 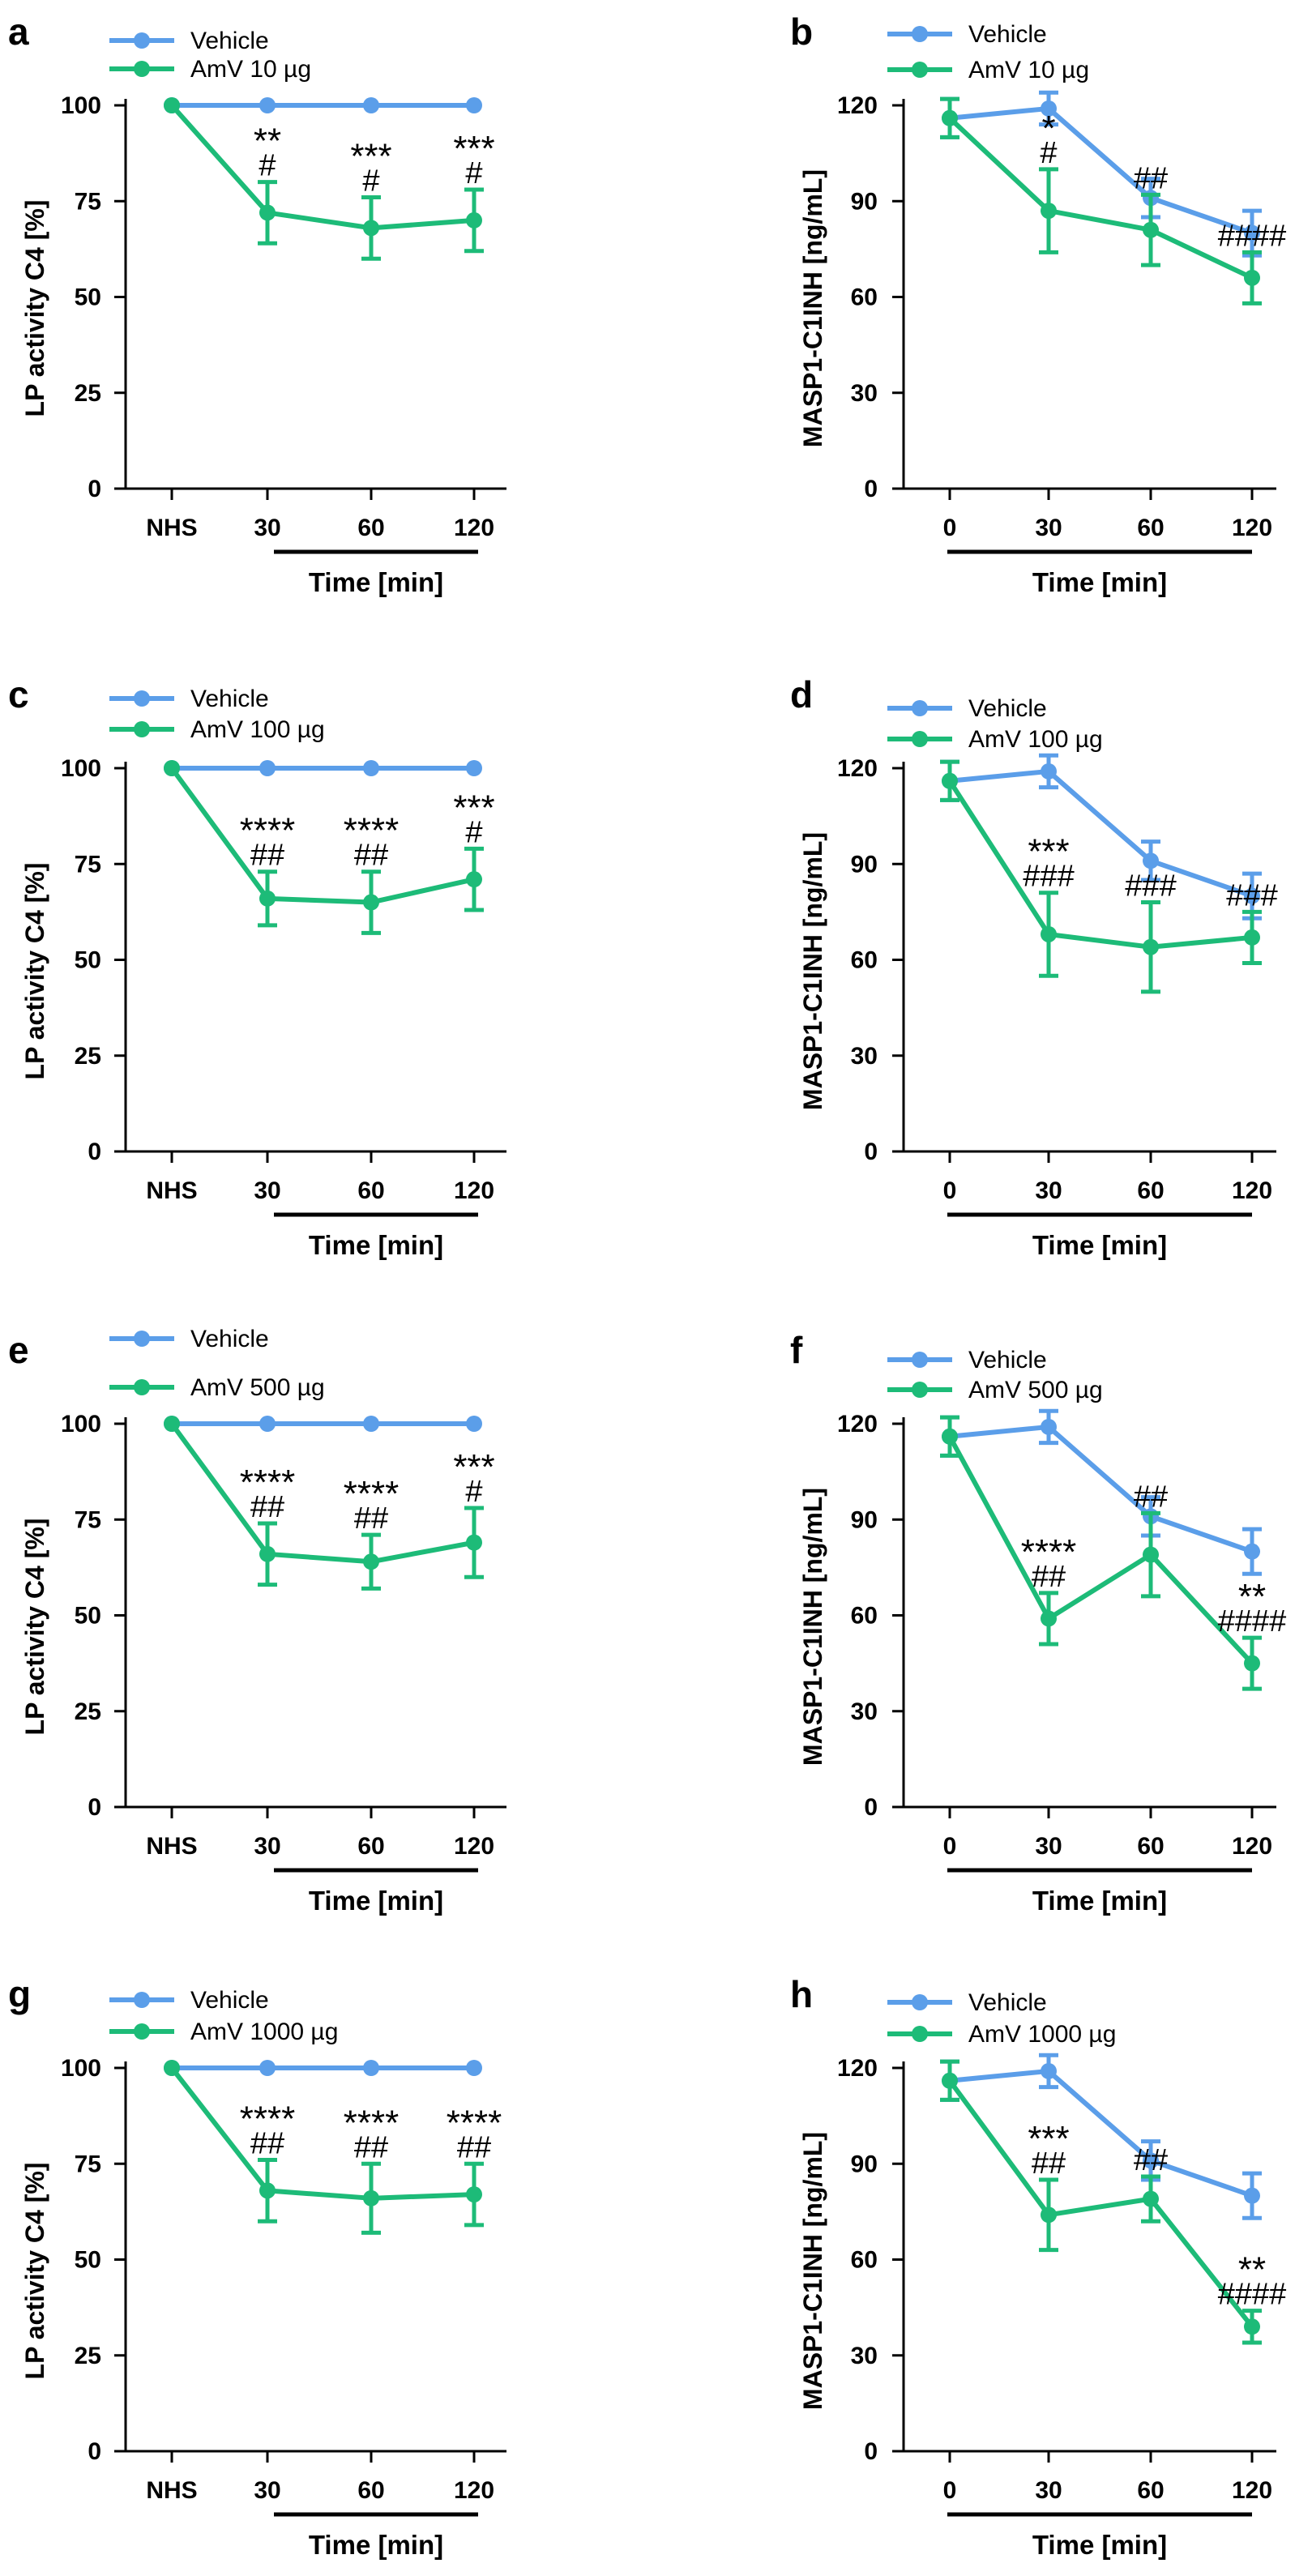 I want to click on significance-hash: #, so click(x=370, y=181).